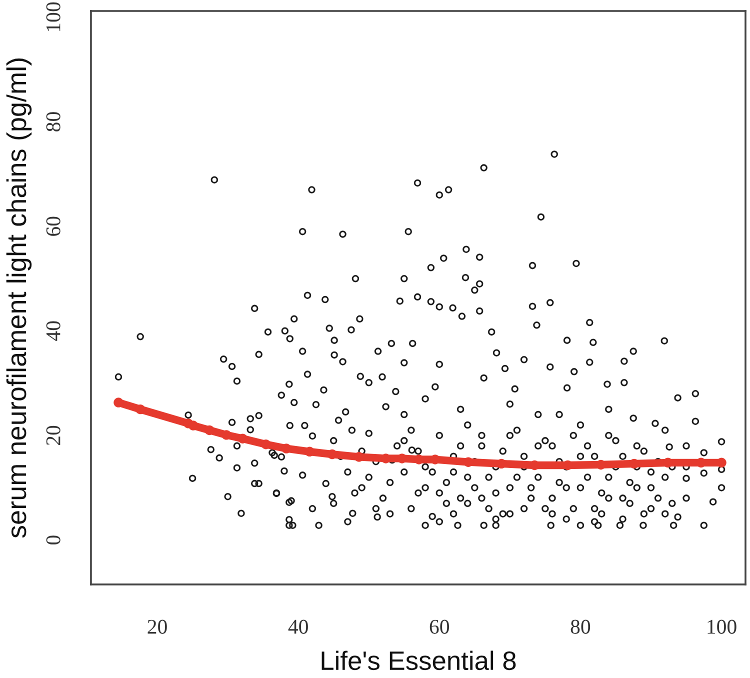 This screenshot has width=750, height=678. Describe the element at coordinates (53, 331) in the screenshot. I see `y-tick-label: 40` at that location.